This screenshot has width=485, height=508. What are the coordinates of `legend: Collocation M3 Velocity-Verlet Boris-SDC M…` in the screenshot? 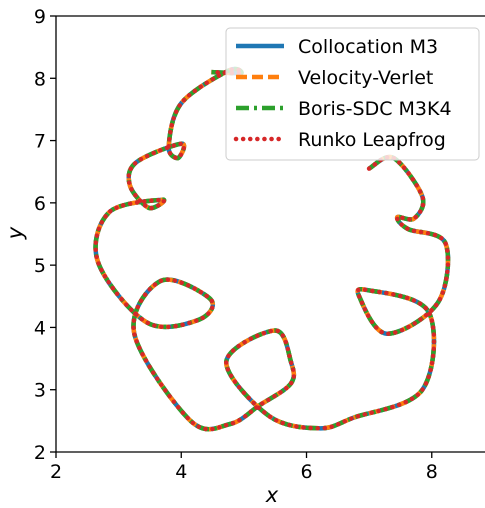 It's located at (352, 94).